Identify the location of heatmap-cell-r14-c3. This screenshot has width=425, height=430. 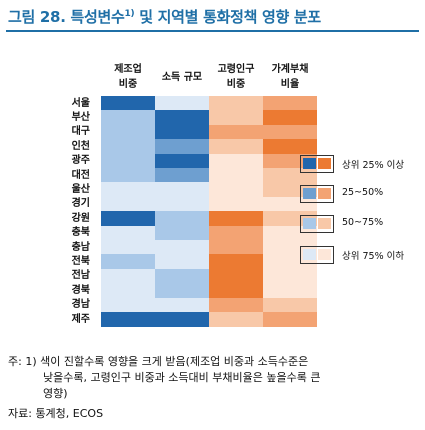
(236, 290).